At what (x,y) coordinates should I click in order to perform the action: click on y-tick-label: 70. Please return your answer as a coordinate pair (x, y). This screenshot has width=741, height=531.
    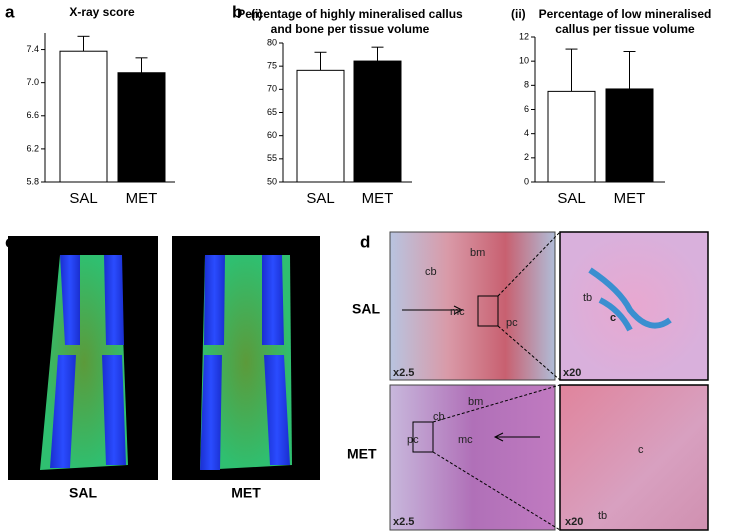
    Looking at the image, I should click on (272, 89).